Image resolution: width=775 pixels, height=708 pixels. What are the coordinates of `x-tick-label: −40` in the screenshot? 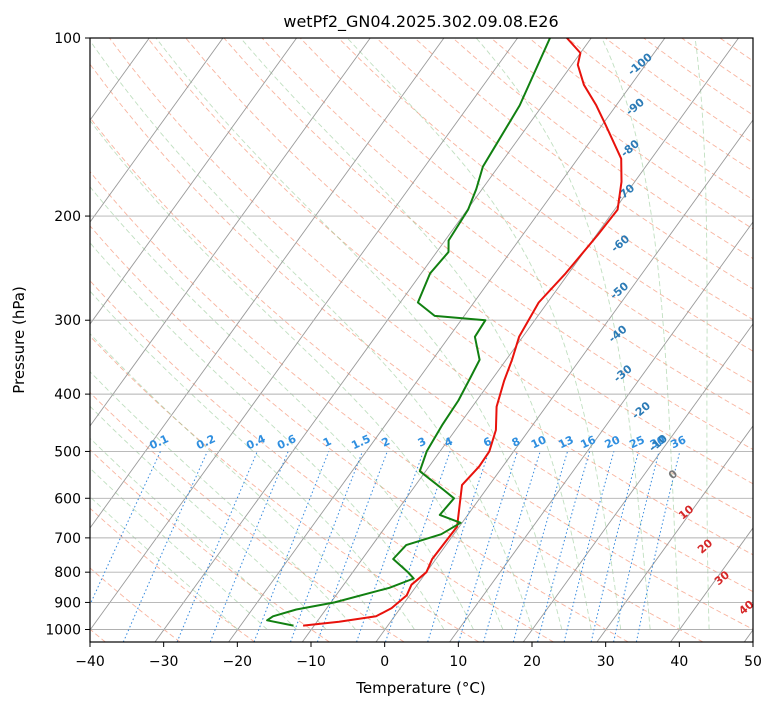 It's located at (90, 662).